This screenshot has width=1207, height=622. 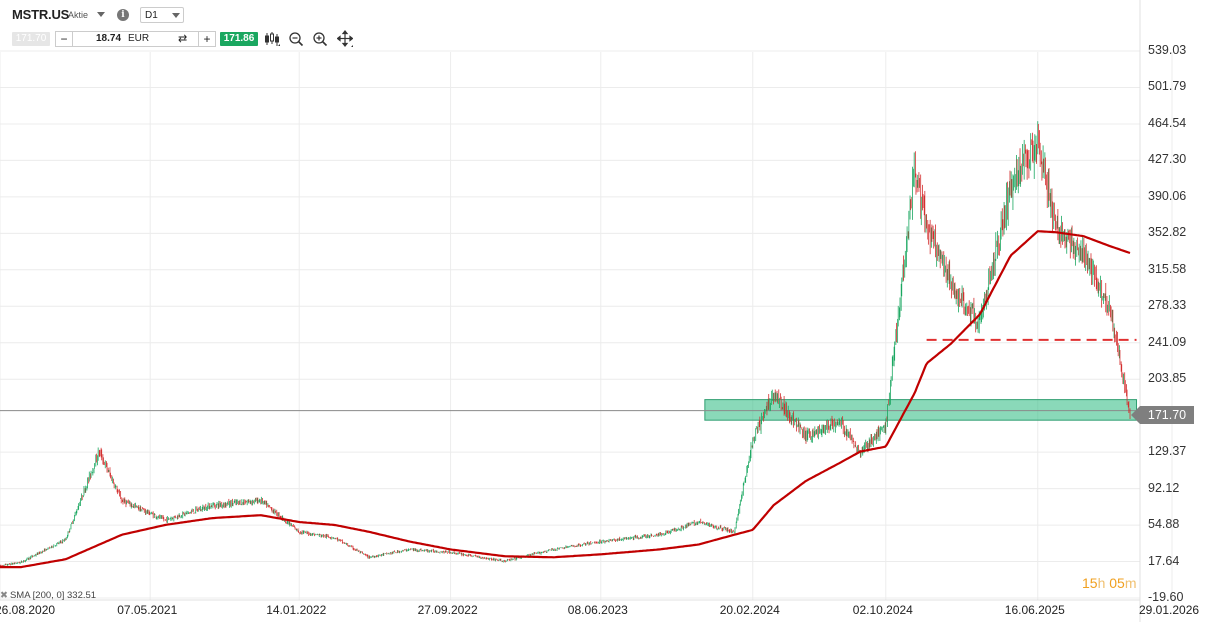 I want to click on quantity-stepper: − 18.74 EUR ⇄ +, so click(x=135, y=39).